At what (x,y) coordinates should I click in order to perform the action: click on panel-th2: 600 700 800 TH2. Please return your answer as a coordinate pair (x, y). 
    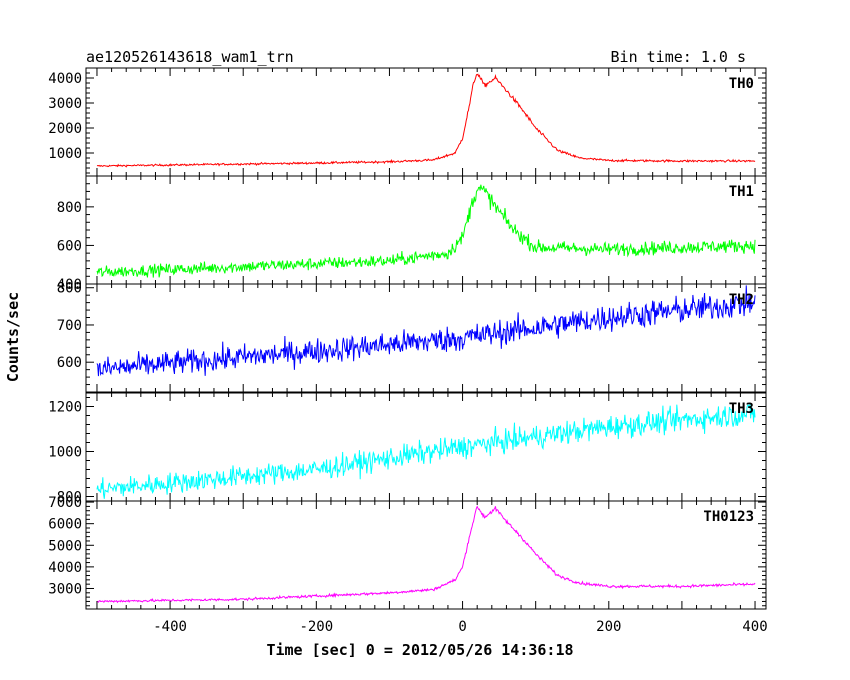
    Looking at the image, I should click on (412, 337).